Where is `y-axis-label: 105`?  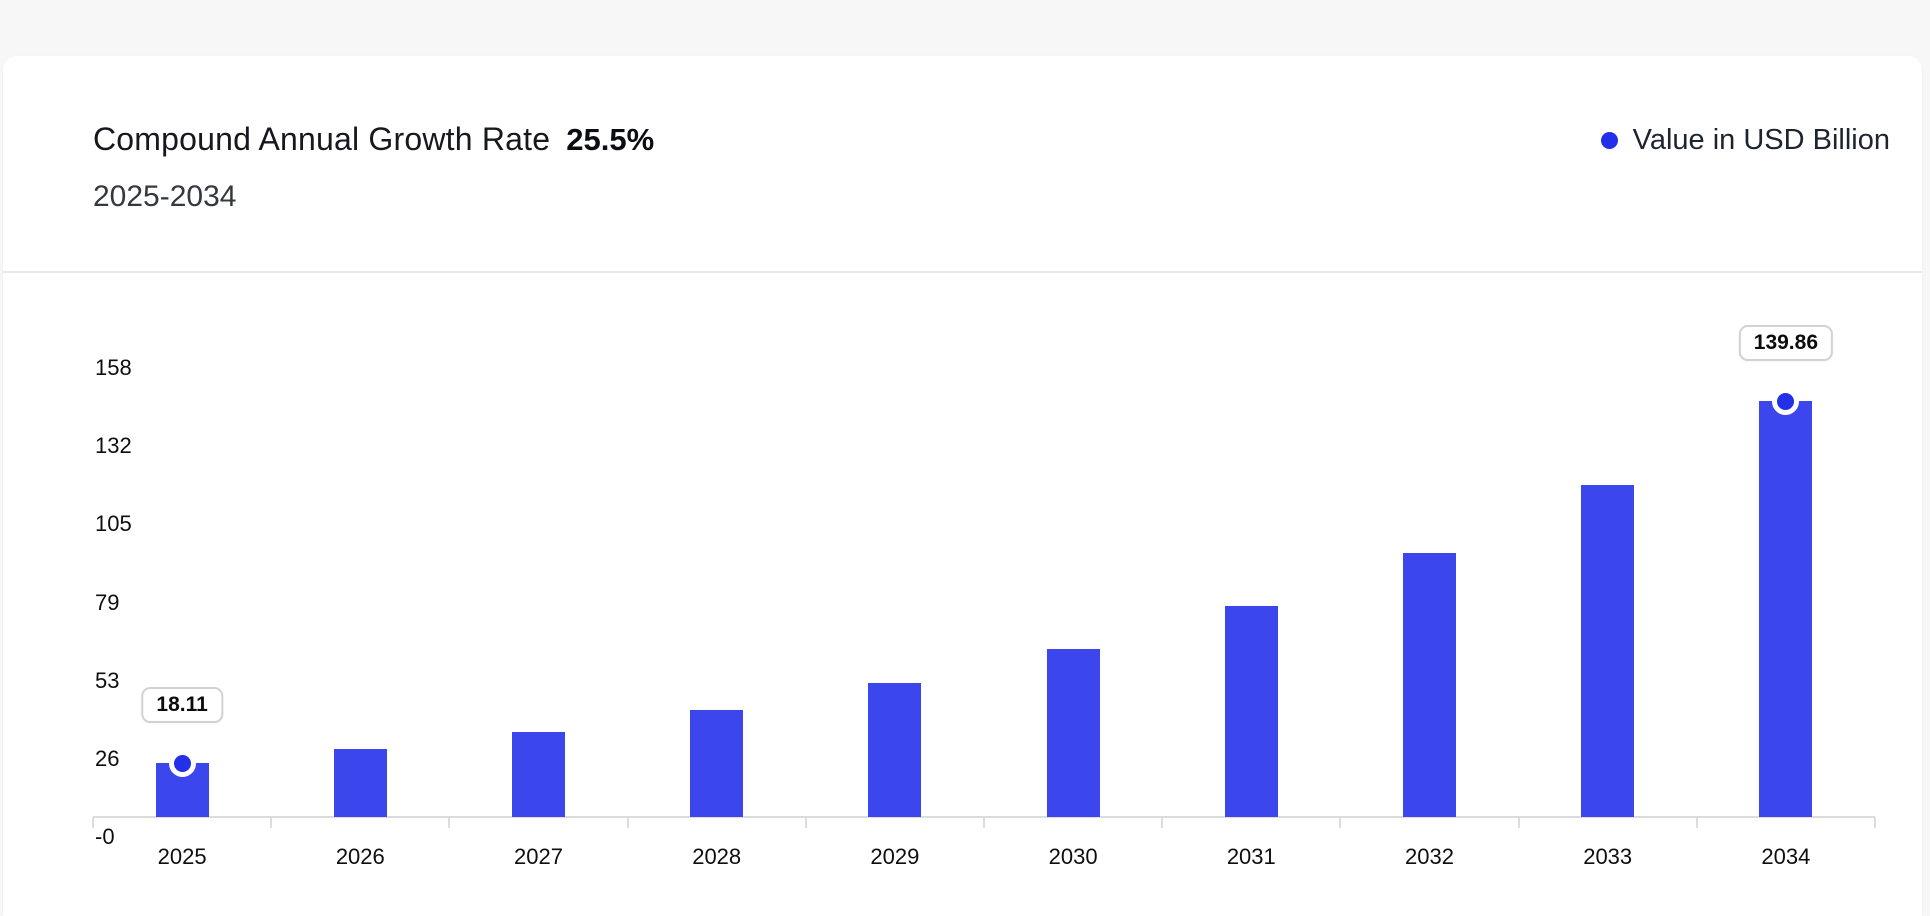
y-axis-label: 105 is located at coordinates (113, 524).